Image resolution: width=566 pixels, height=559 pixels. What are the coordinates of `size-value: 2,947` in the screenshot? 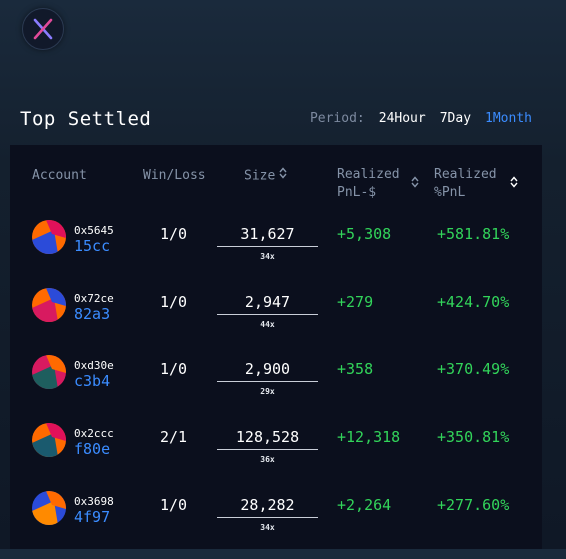 It's located at (267, 302).